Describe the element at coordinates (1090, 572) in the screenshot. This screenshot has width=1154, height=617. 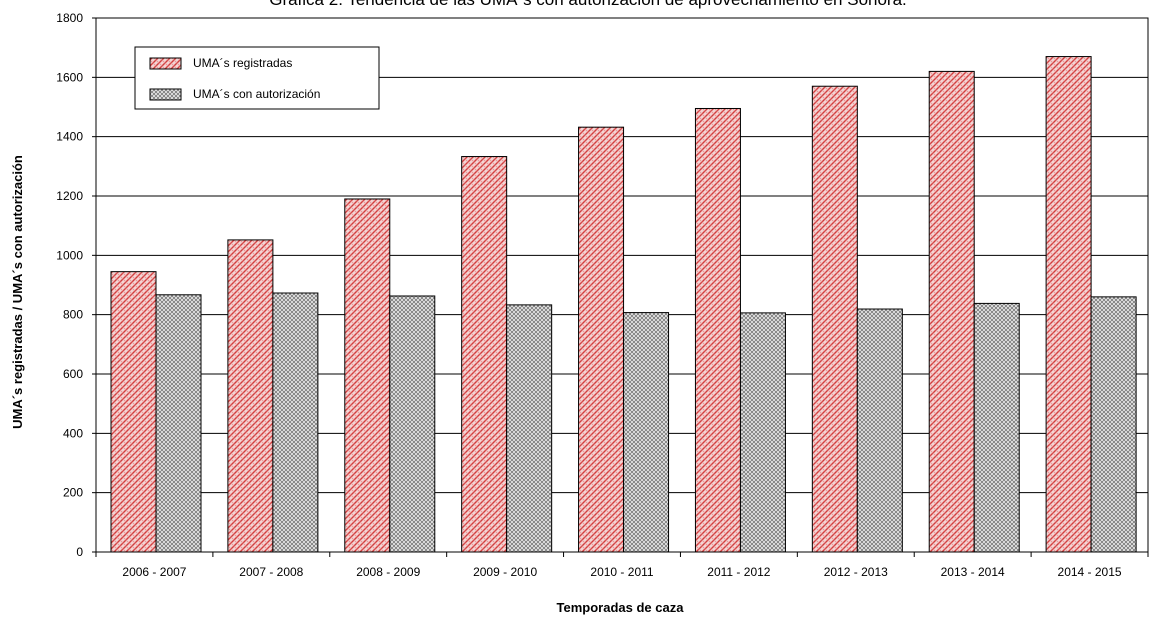
I see `x-tick-label-8: 2014 - 2015` at that location.